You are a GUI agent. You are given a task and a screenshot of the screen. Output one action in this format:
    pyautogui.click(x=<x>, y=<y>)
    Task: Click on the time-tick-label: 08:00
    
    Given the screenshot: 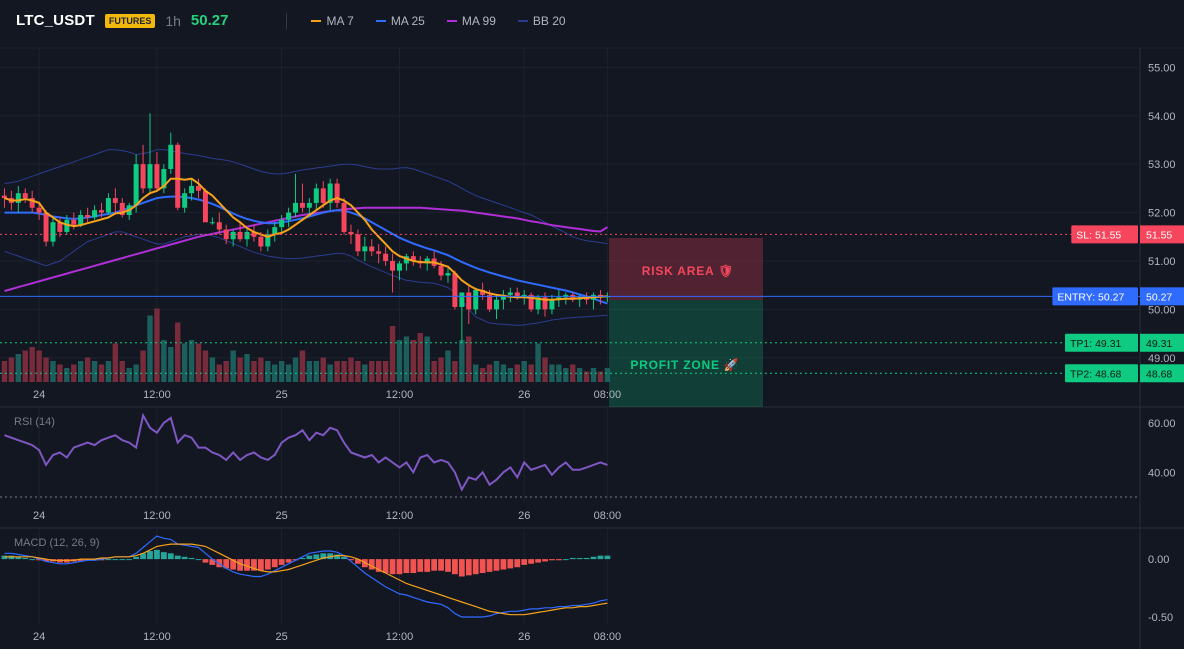 What is the action you would take?
    pyautogui.click(x=608, y=637)
    